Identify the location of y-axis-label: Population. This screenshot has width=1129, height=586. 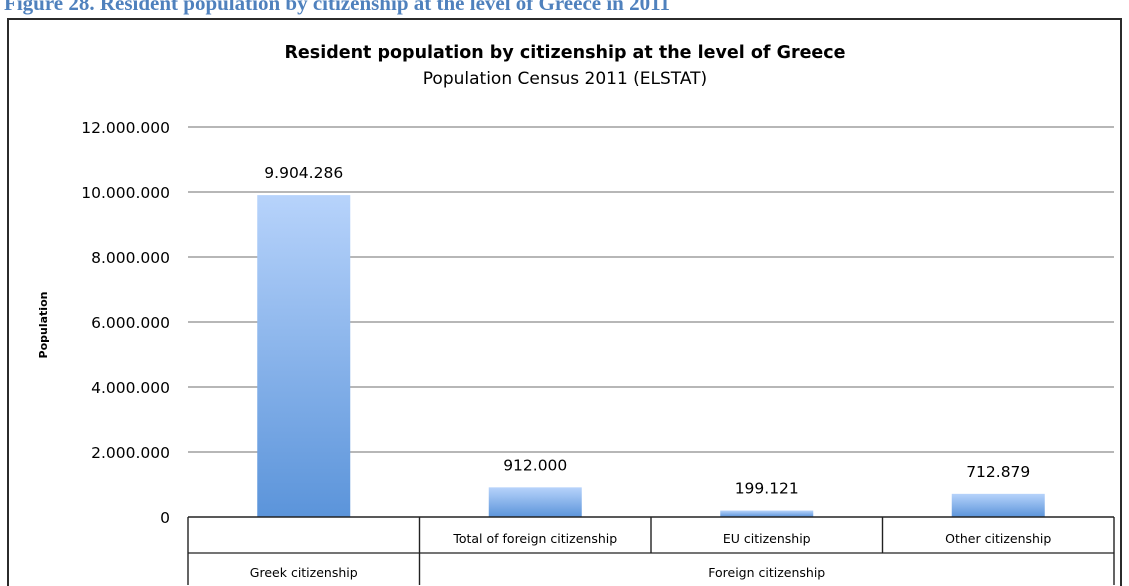
(43, 325).